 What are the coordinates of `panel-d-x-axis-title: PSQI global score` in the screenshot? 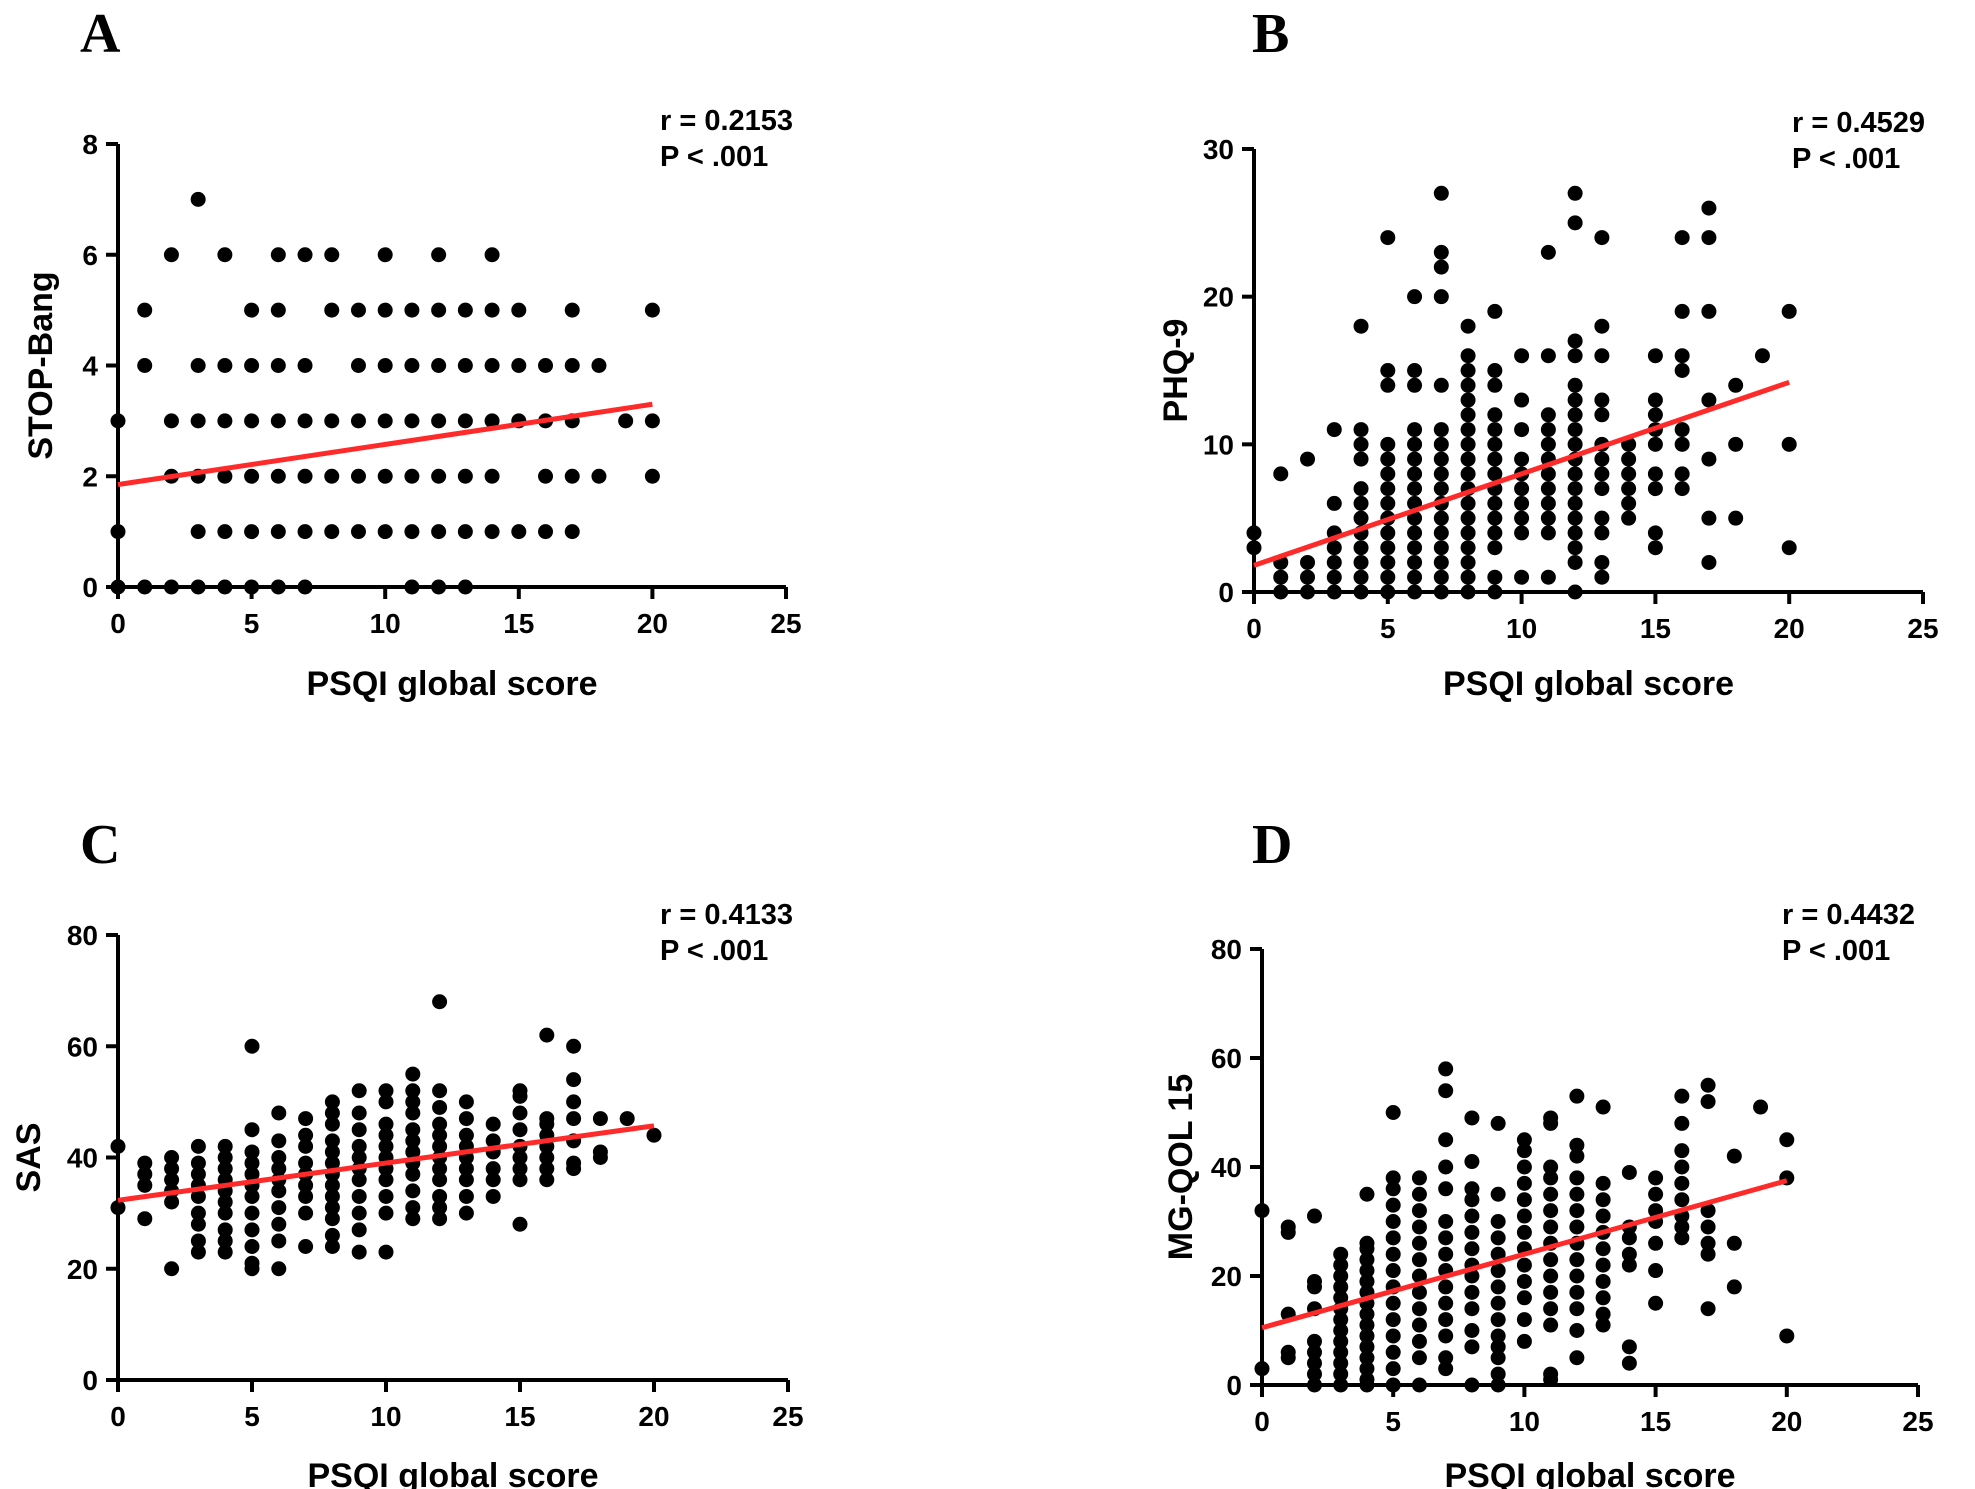 It's located at (1590, 1473).